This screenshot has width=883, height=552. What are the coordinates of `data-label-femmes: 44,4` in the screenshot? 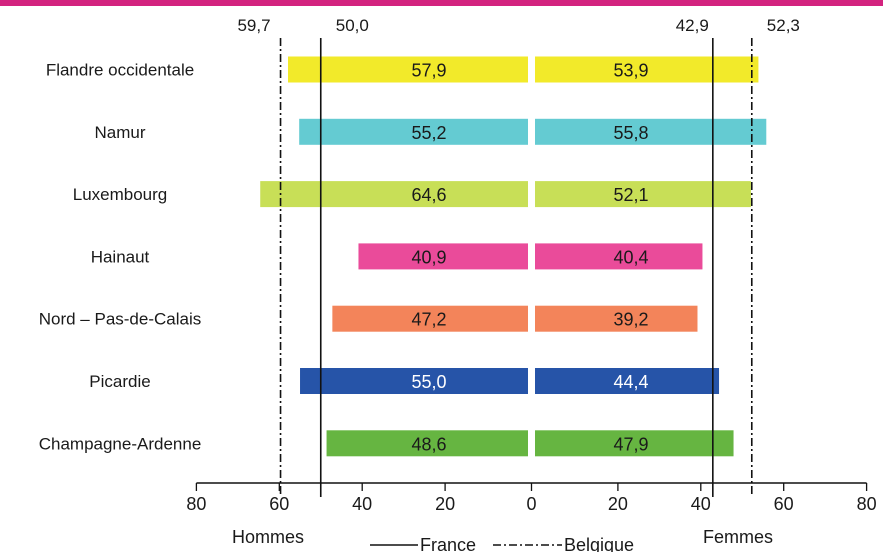 It's located at (630, 382).